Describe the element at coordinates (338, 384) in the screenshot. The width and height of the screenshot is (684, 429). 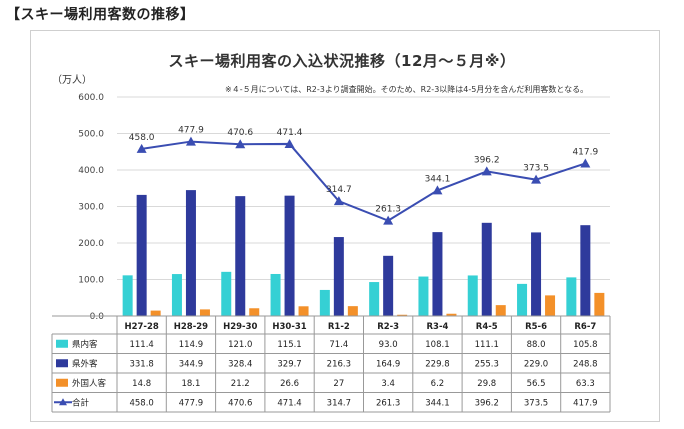
I see `table-cell: 27` at that location.